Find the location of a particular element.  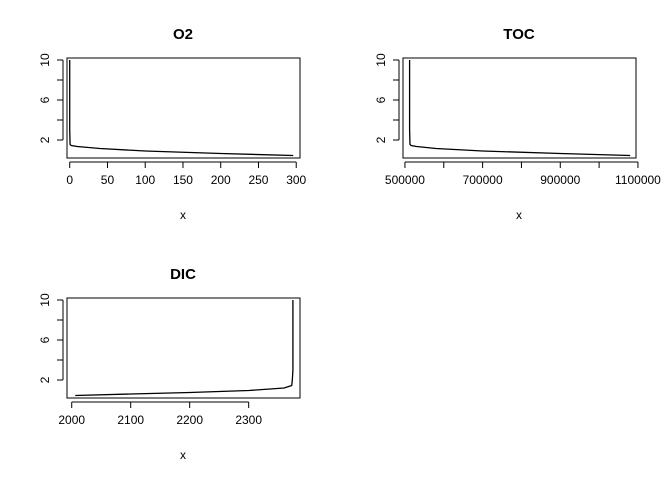

x-tick-label: 1100000 is located at coordinates (638, 180).